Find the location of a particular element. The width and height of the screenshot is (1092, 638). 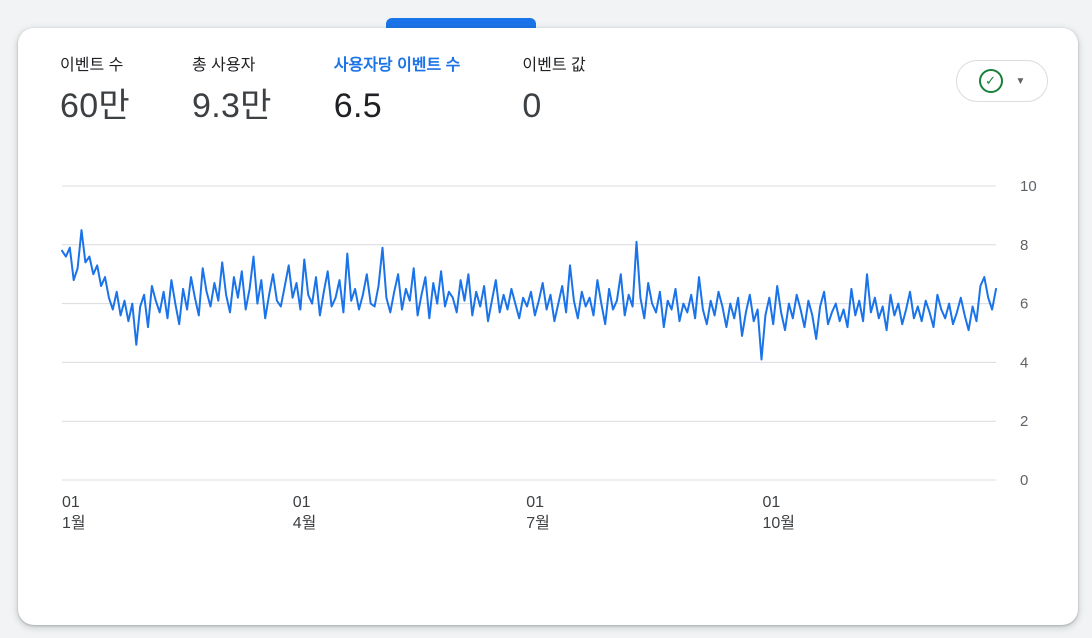

metric-value: 60만 is located at coordinates (95, 106).